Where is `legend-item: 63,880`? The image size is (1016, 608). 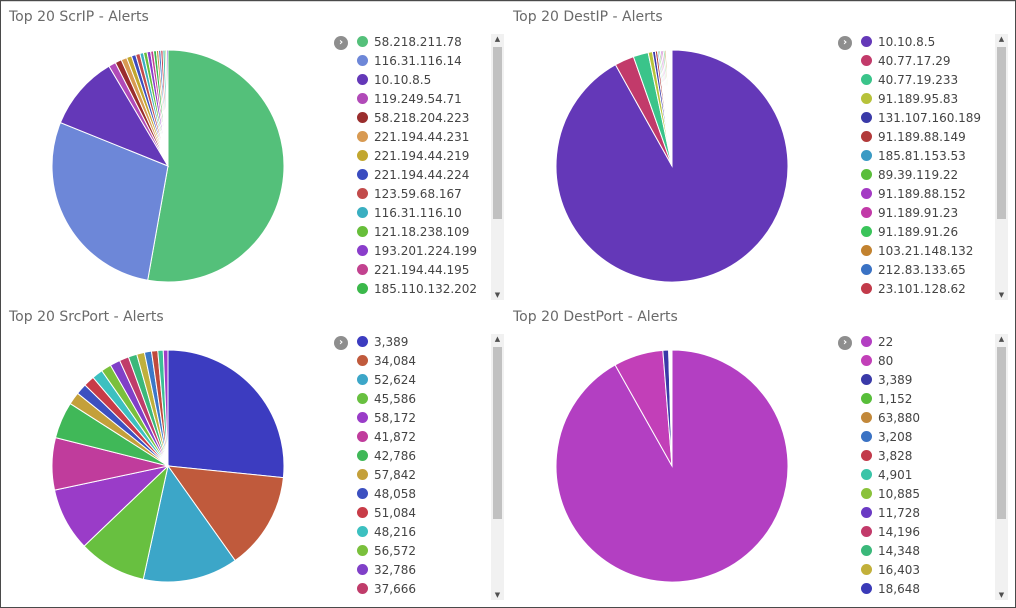 legend-item: 63,880 is located at coordinates (926, 418).